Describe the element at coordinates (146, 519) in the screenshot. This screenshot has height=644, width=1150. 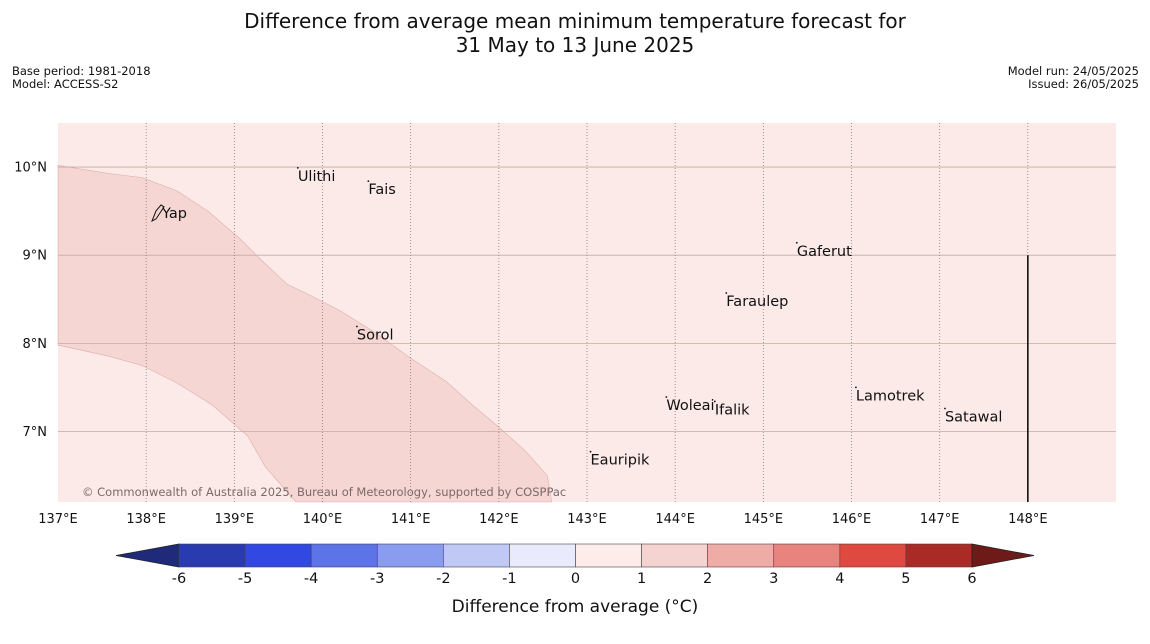
I see `lon-tick-label: 138°E` at that location.